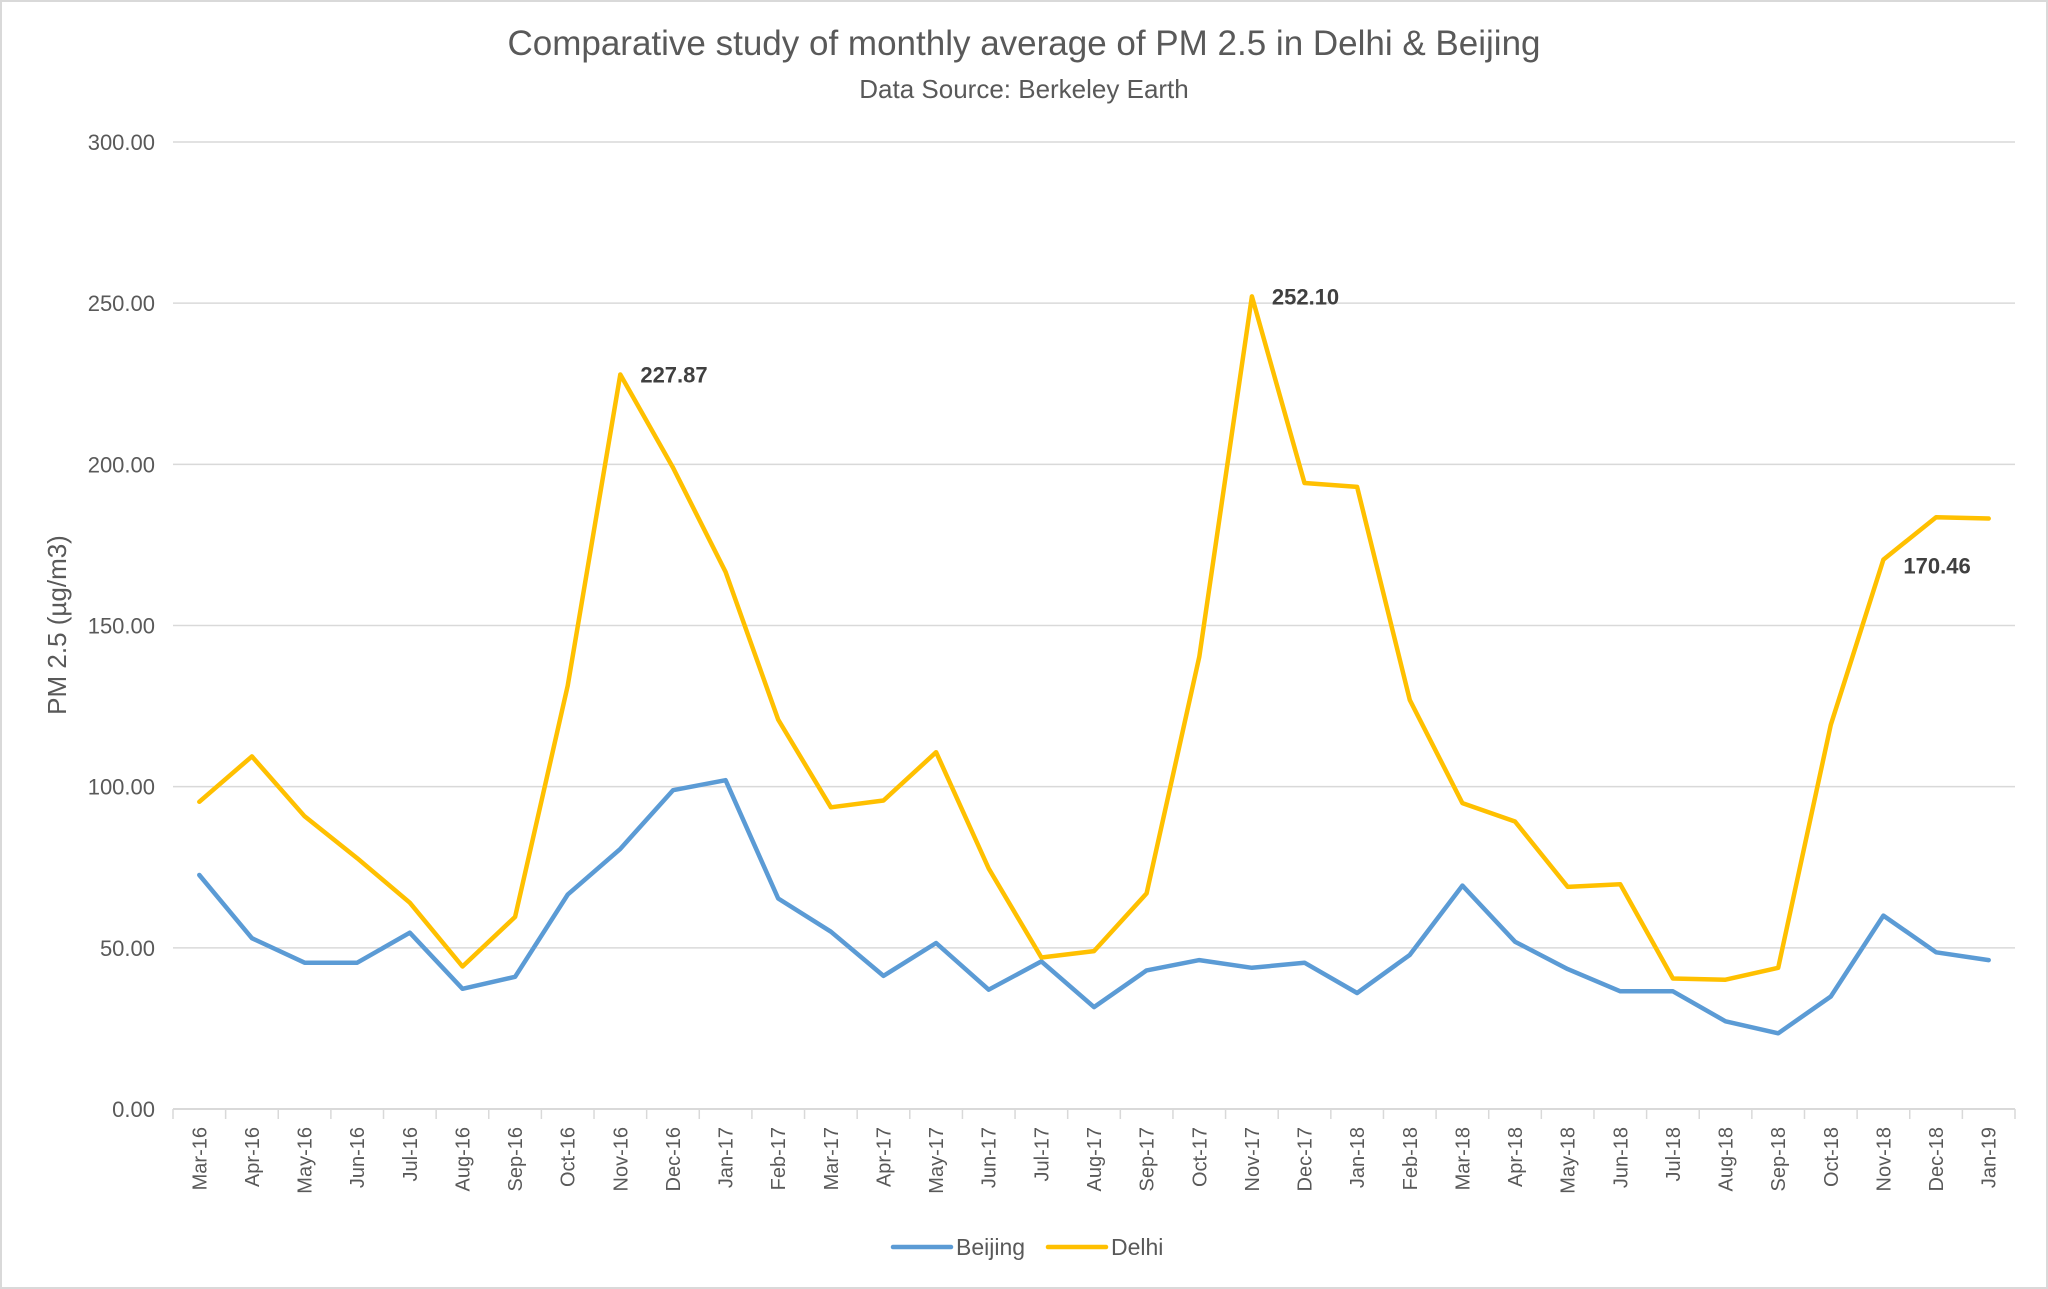 Image resolution: width=2048 pixels, height=1289 pixels. Describe the element at coordinates (1200, 1157) in the screenshot. I see `x-tick-label: Oct-17` at that location.